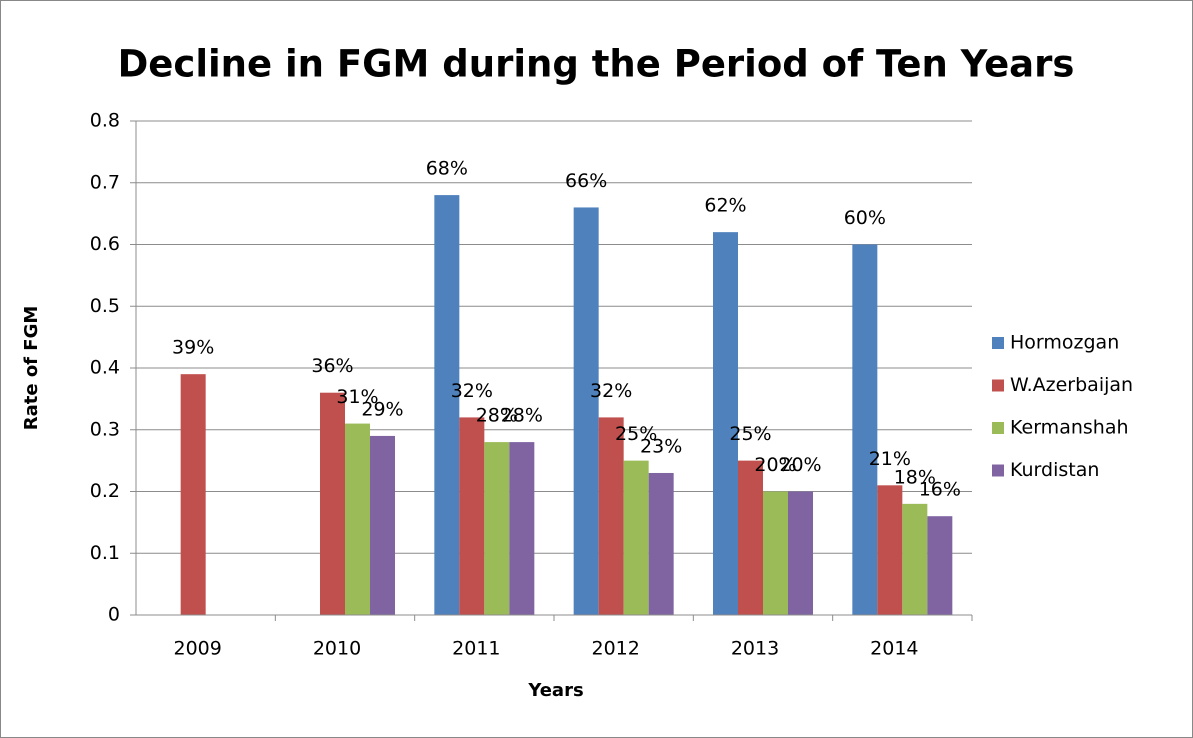 The width and height of the screenshot is (1193, 738). I want to click on y-tick-label: 0.3, so click(105, 429).